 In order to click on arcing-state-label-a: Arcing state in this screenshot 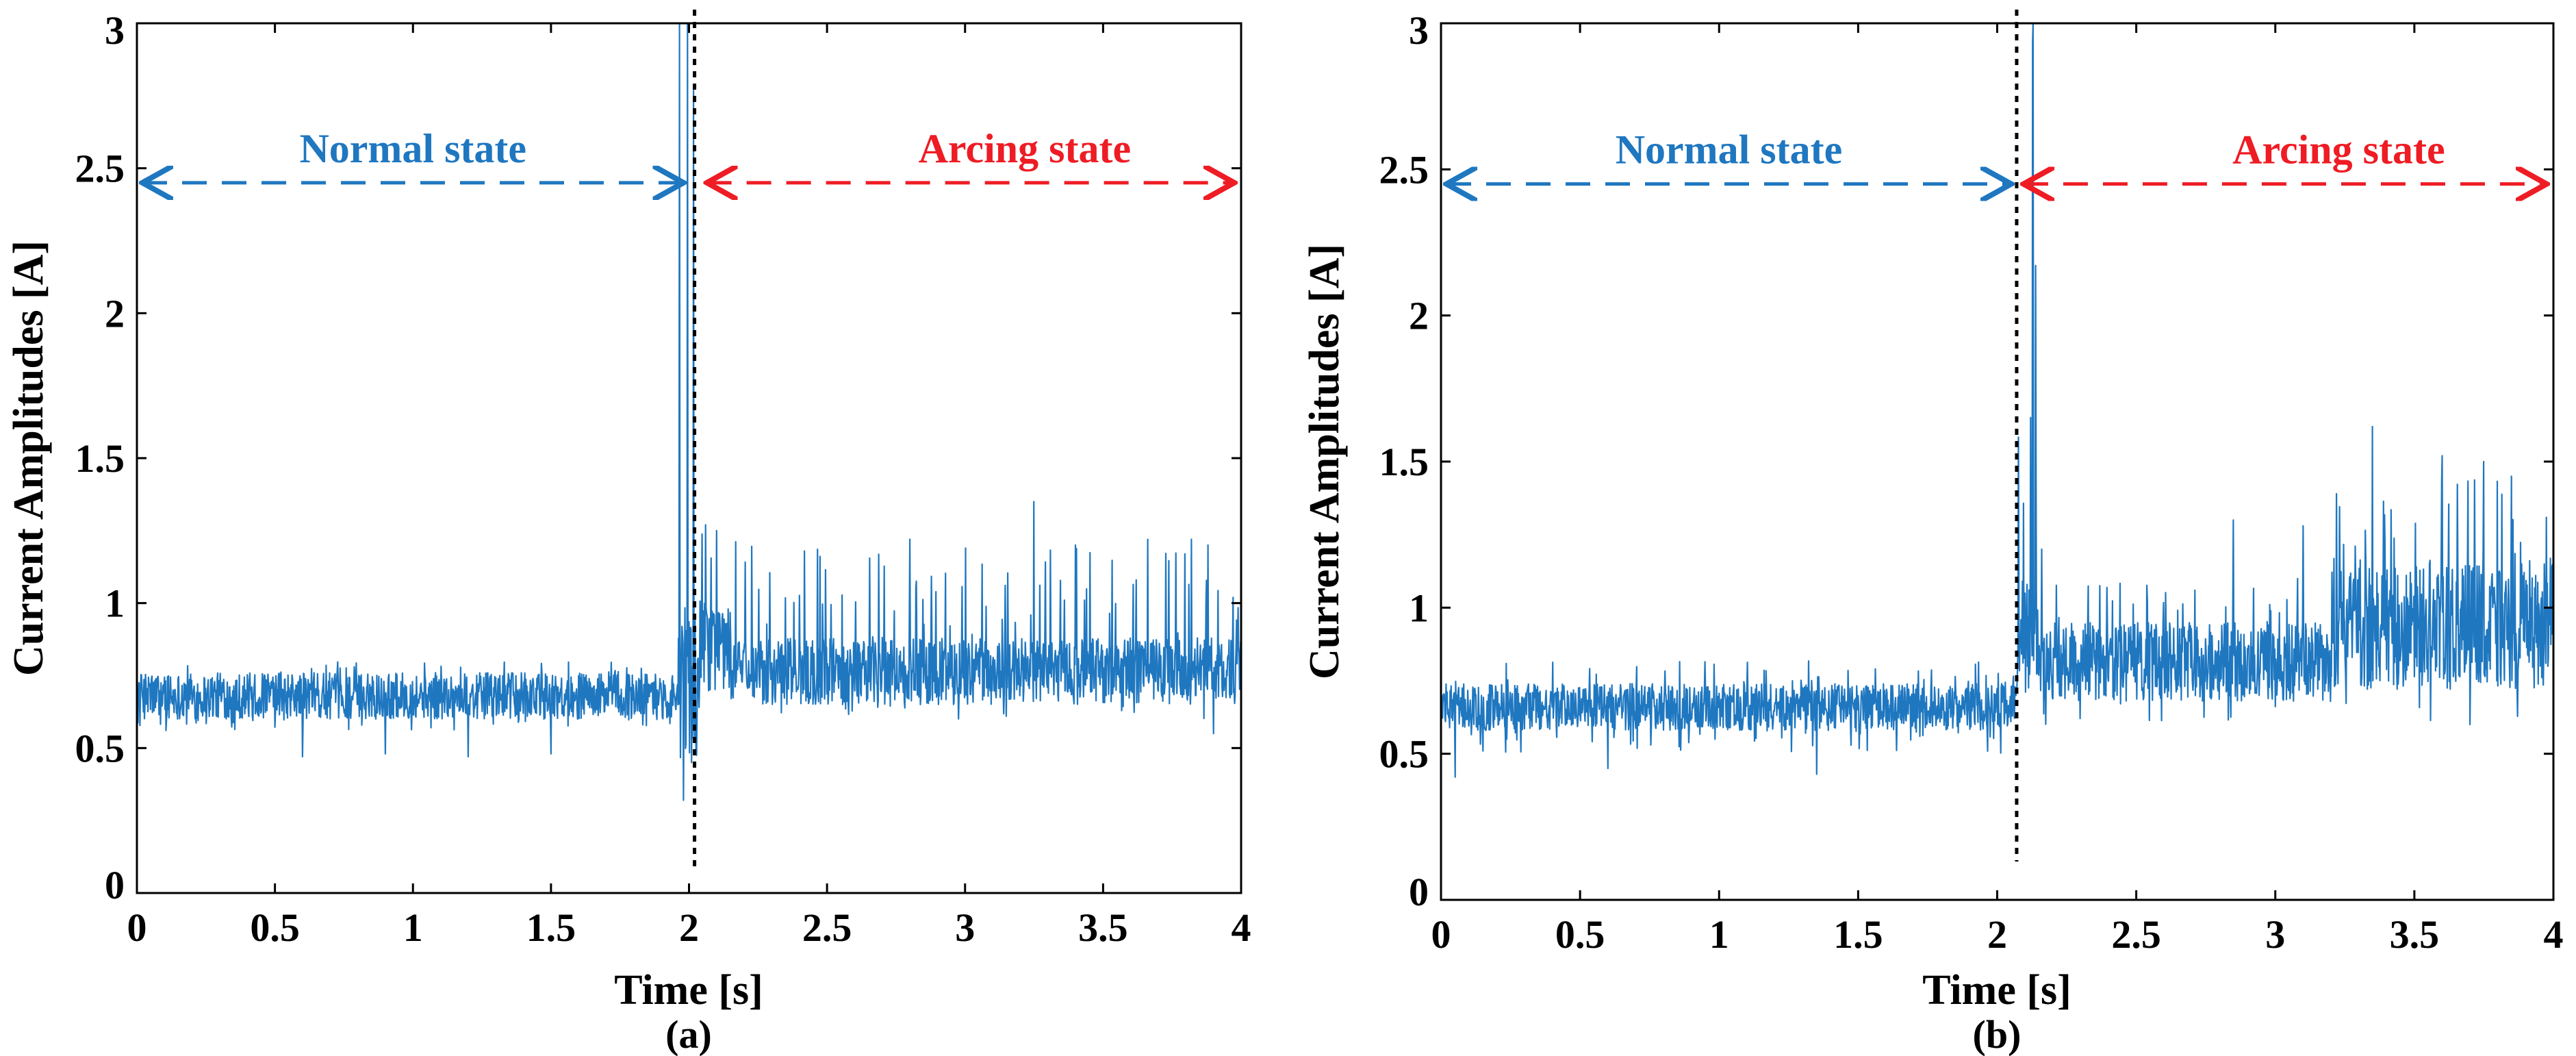, I will do `click(1025, 148)`.